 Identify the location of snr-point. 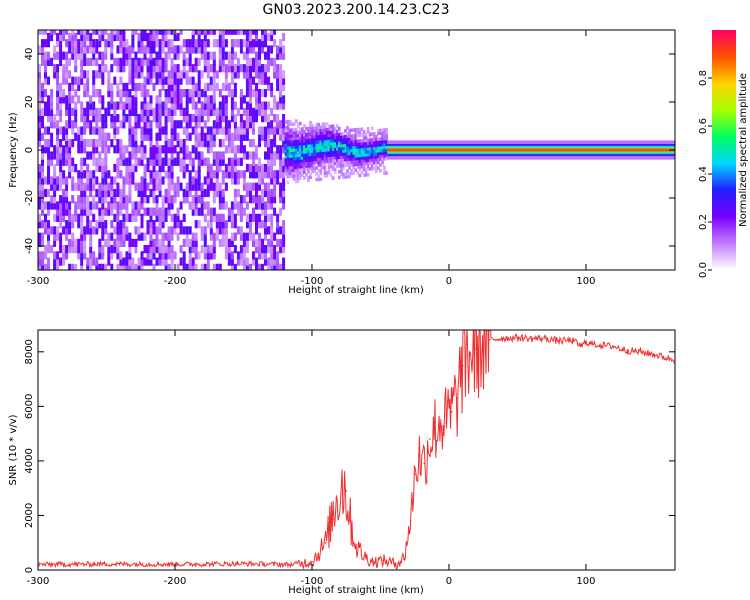
(446, 422).